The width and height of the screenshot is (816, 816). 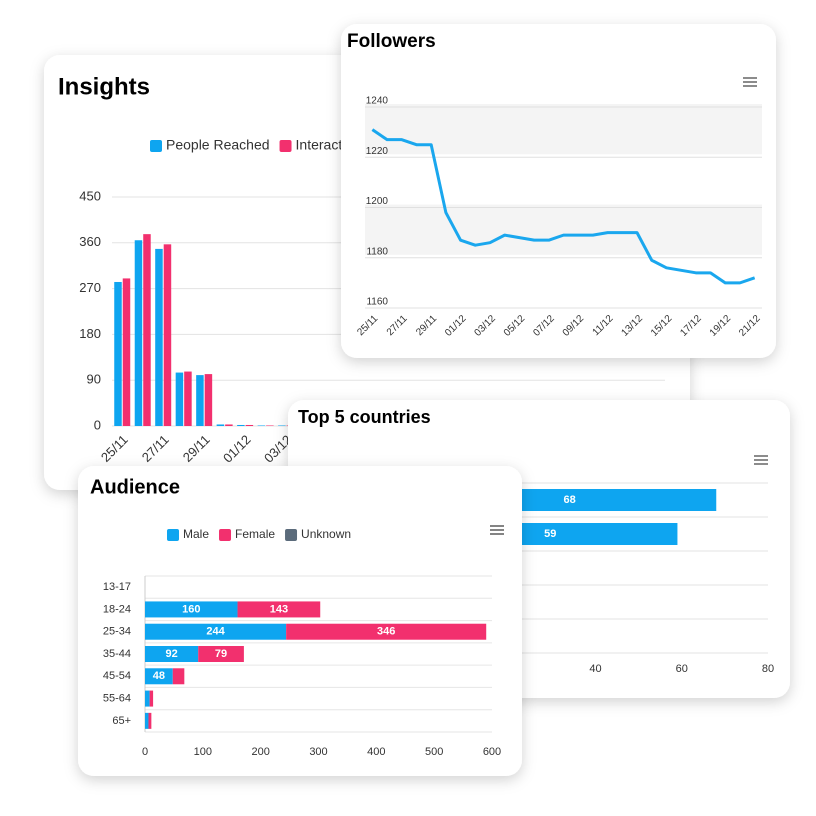 I want to click on x-tick-label: 300, so click(x=318, y=752).